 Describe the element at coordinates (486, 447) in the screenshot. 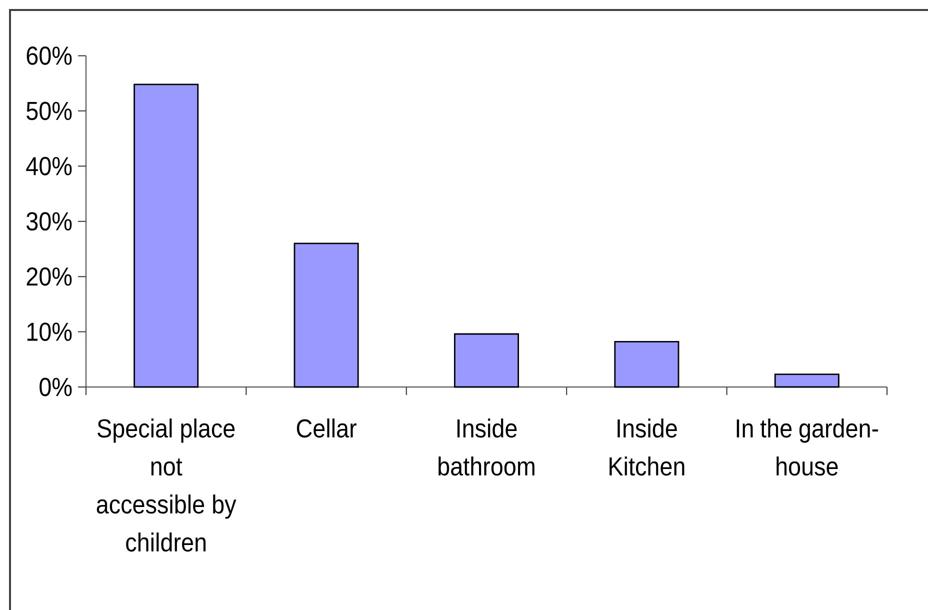

I see `x-tick-label: Inside bathroom` at that location.